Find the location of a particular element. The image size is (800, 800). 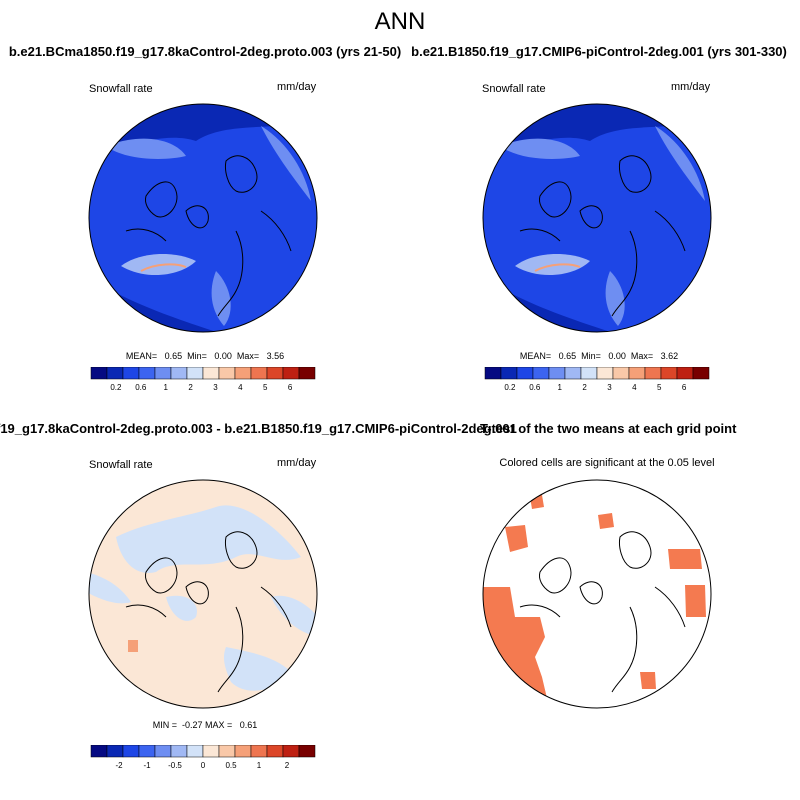

map-top-right is located at coordinates (597, 218).